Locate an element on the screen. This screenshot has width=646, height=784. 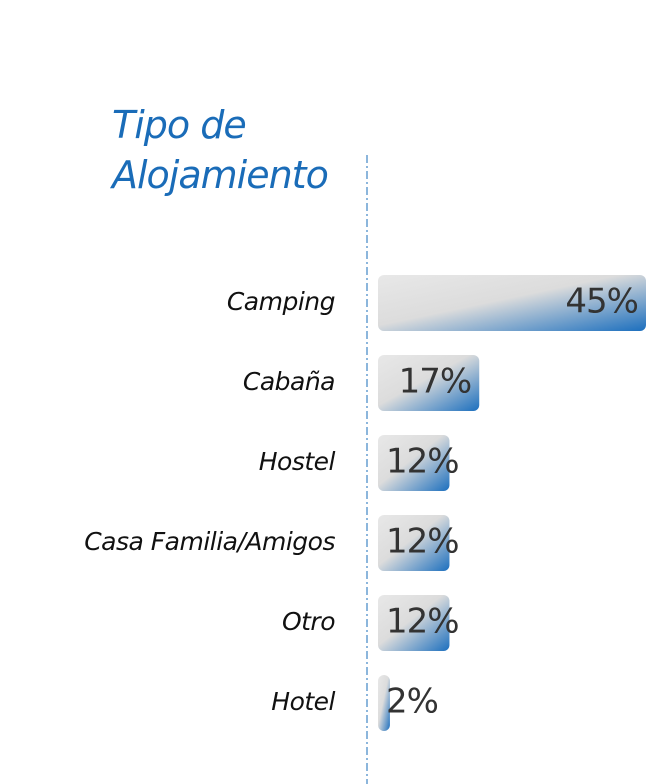
category-label: Hotel is located at coordinates (303, 701).